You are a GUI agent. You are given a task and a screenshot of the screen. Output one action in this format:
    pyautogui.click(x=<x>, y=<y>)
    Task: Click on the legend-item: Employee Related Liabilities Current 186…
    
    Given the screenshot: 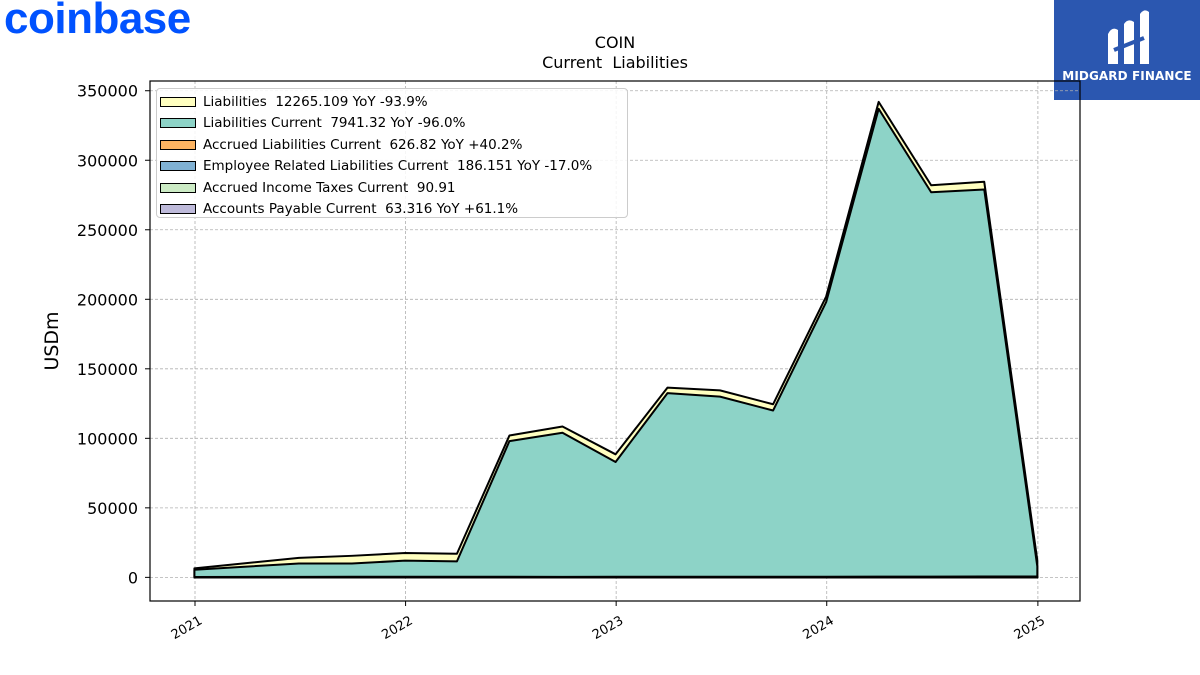 What is the action you would take?
    pyautogui.click(x=392, y=167)
    